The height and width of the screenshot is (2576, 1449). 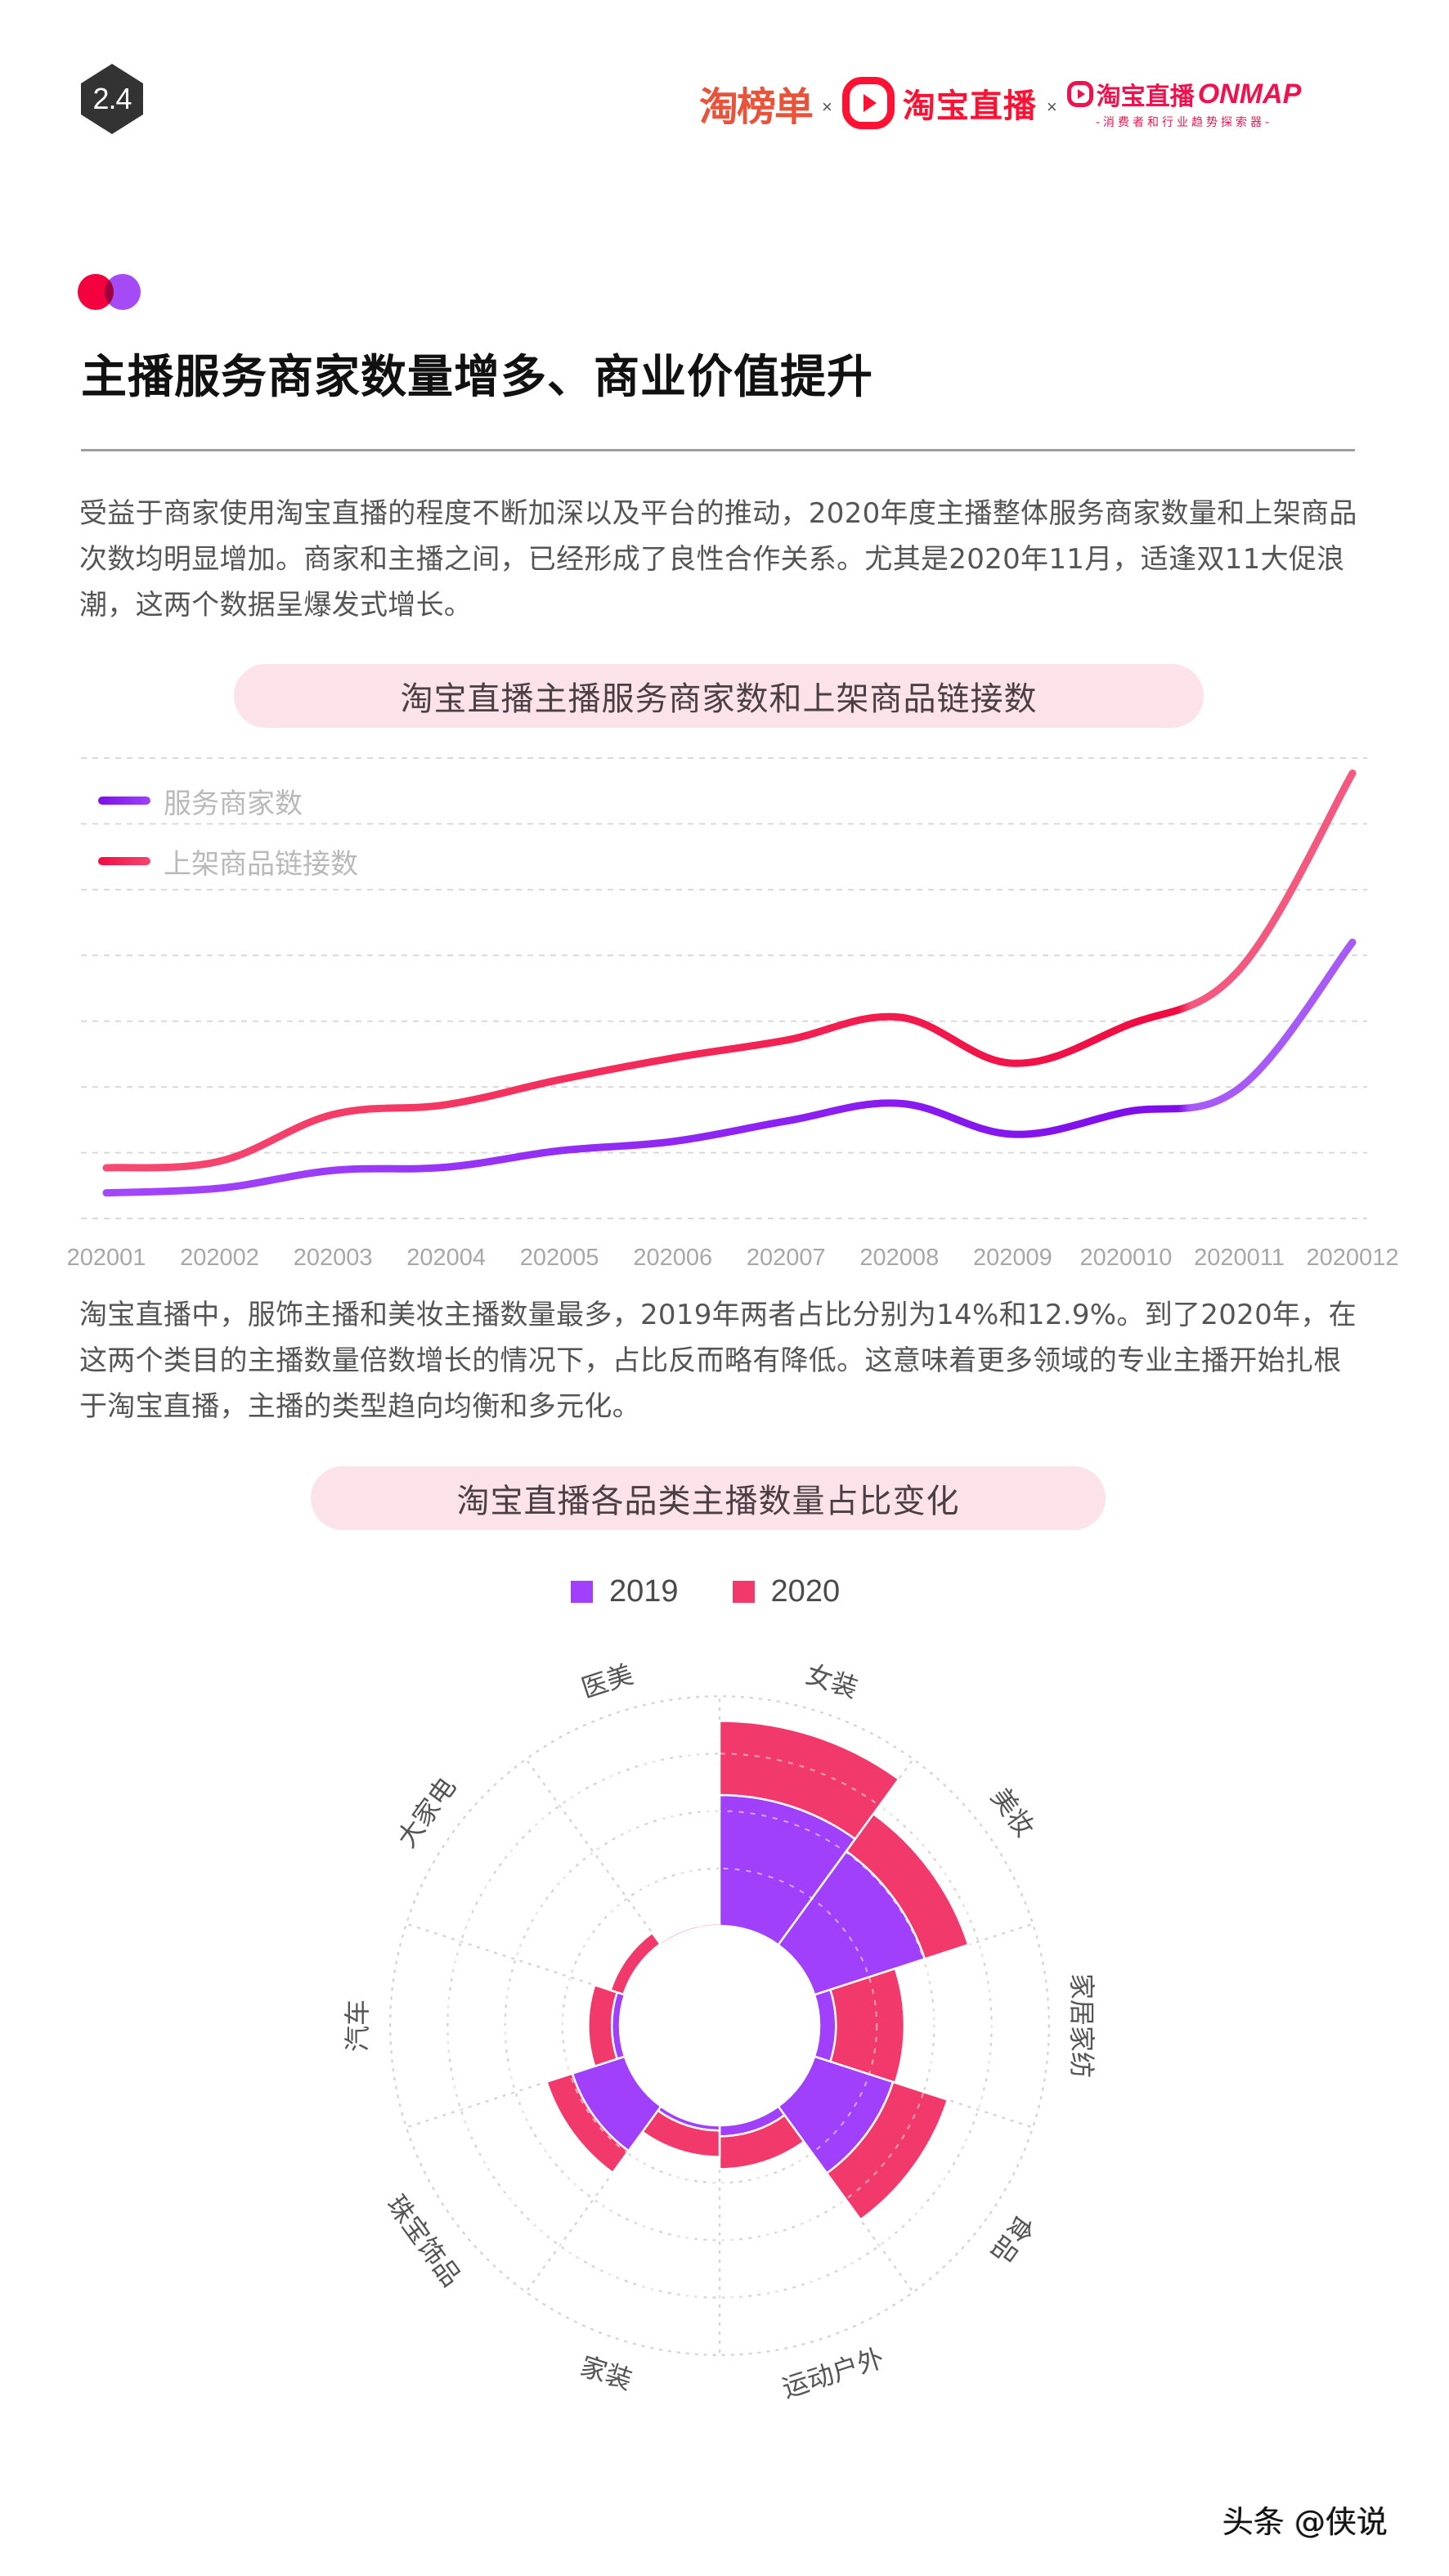 I want to click on legend-label: 服务商家数, so click(x=233, y=804).